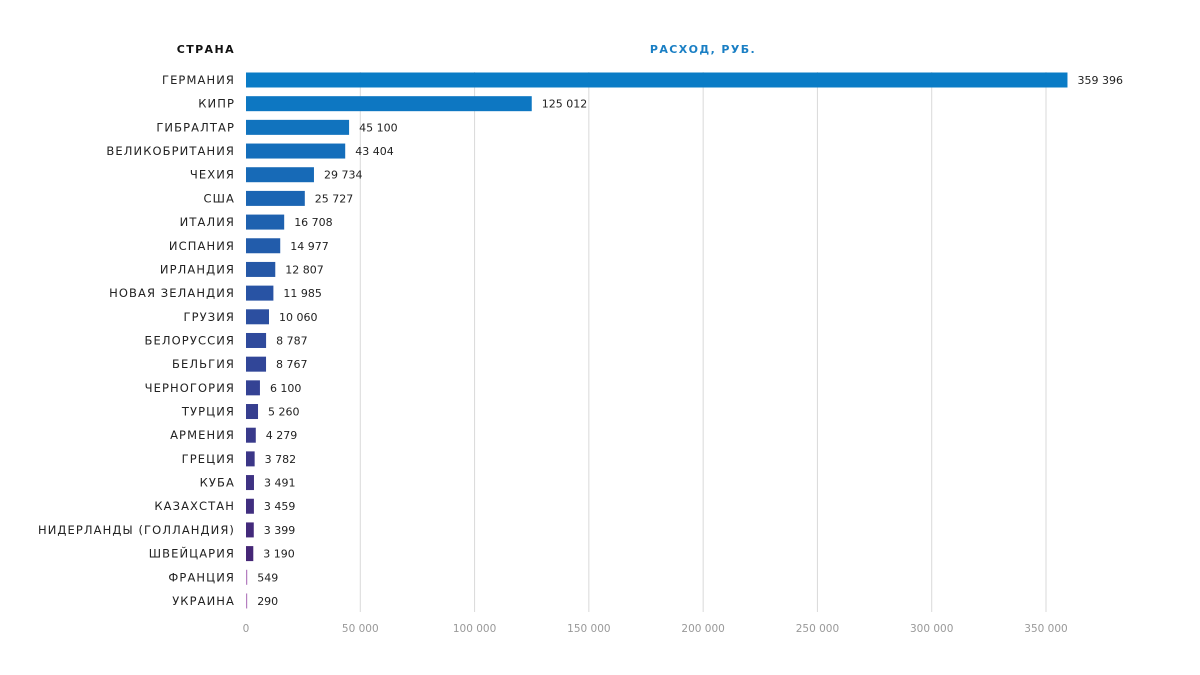 This screenshot has height=675, width=1200. What do you see at coordinates (304, 269) in the screenshot?
I see `data-label: 12 807` at bounding box center [304, 269].